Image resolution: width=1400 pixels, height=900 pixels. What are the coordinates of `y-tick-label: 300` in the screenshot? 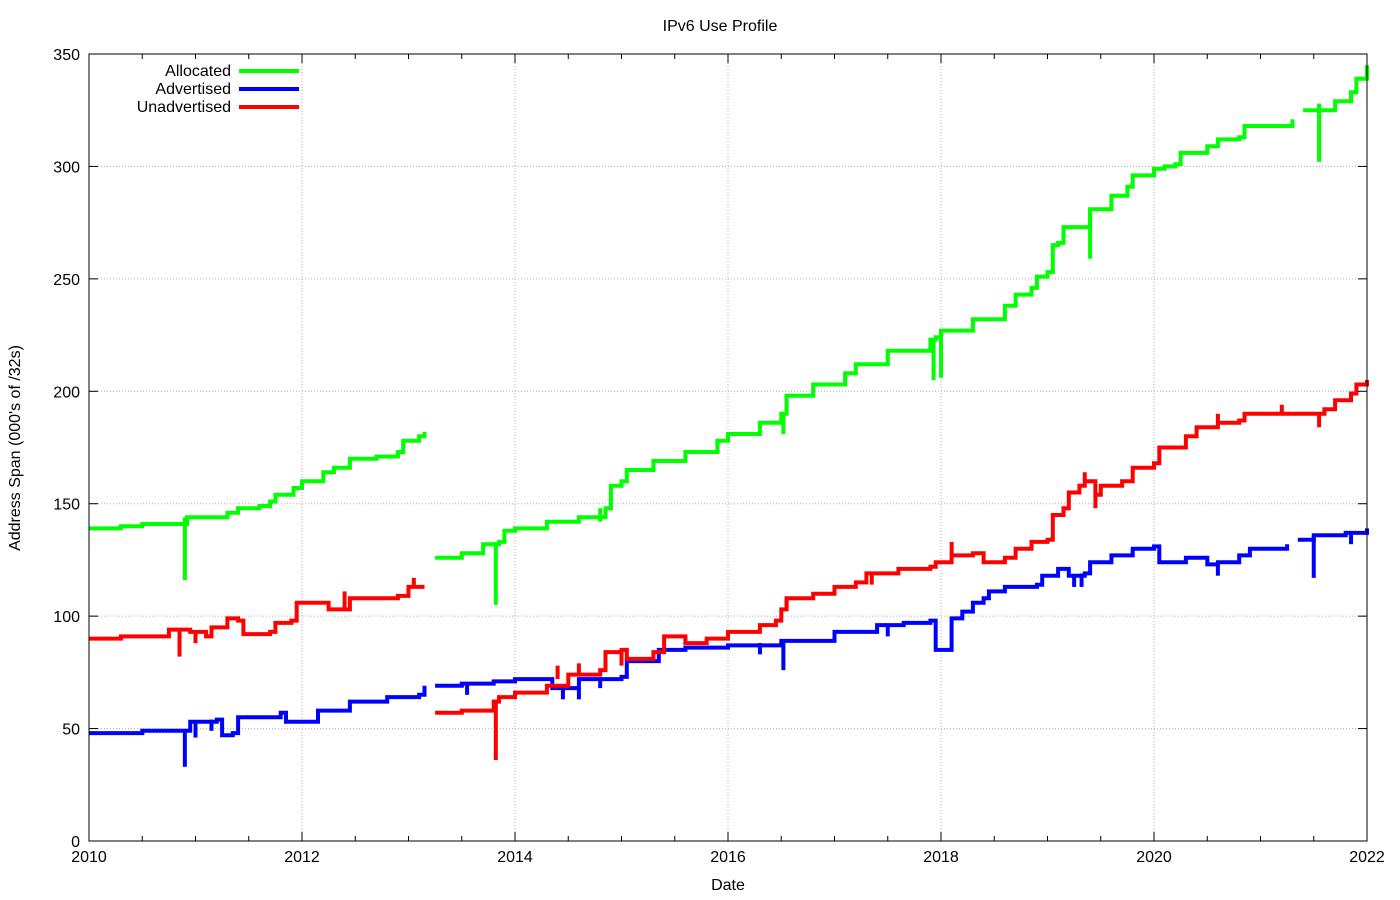 It's located at (66, 167).